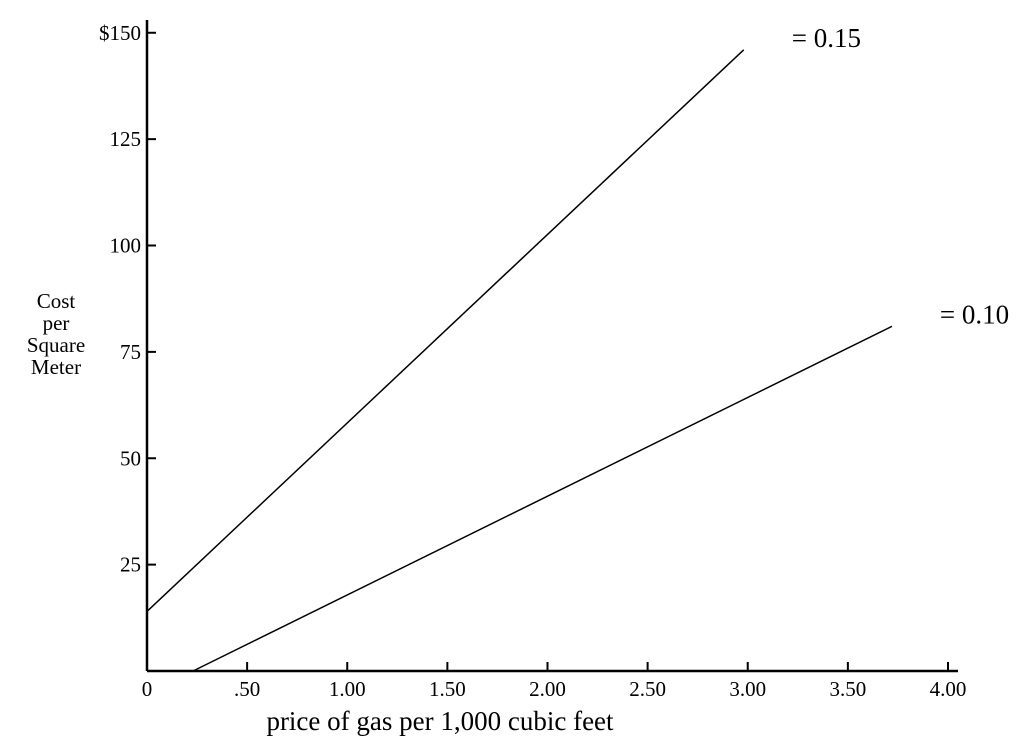 The width and height of the screenshot is (1033, 746). Describe the element at coordinates (347, 689) in the screenshot. I see `x-tick-label: 1.00` at that location.